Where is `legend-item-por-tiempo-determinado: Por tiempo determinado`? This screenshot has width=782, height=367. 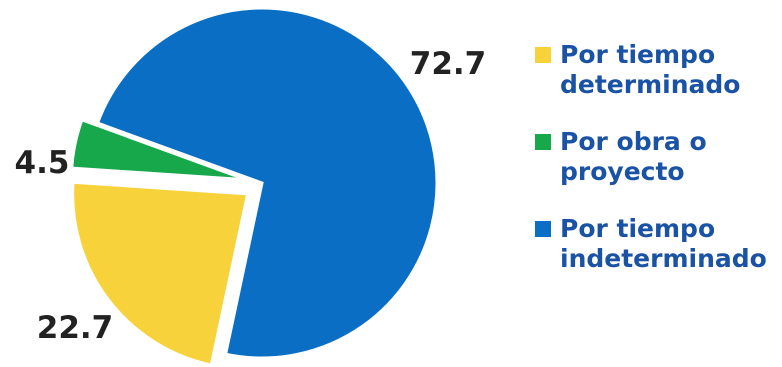
legend-item-por-tiempo-determinado: Por tiempo determinado is located at coordinates (658, 69).